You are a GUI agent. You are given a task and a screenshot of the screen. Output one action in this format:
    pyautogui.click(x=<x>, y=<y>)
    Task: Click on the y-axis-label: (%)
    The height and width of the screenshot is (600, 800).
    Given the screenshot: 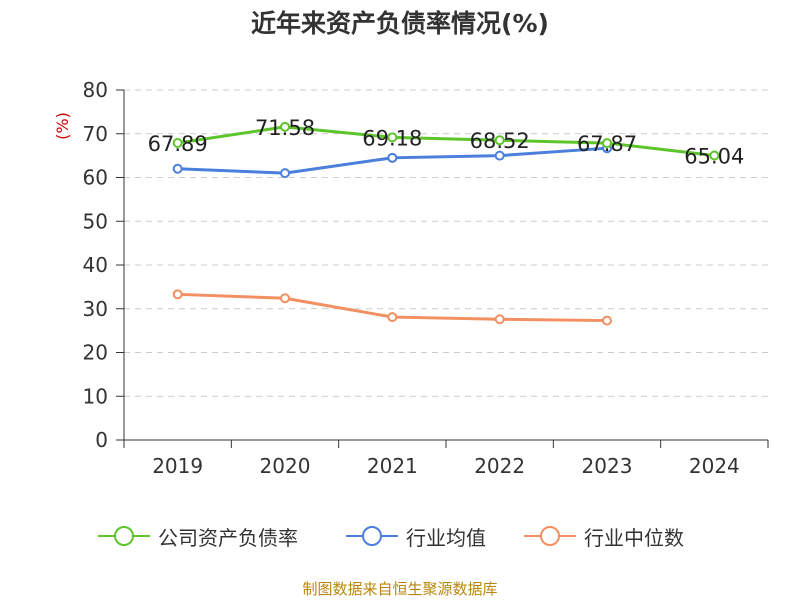 What is the action you would take?
    pyautogui.click(x=62, y=126)
    